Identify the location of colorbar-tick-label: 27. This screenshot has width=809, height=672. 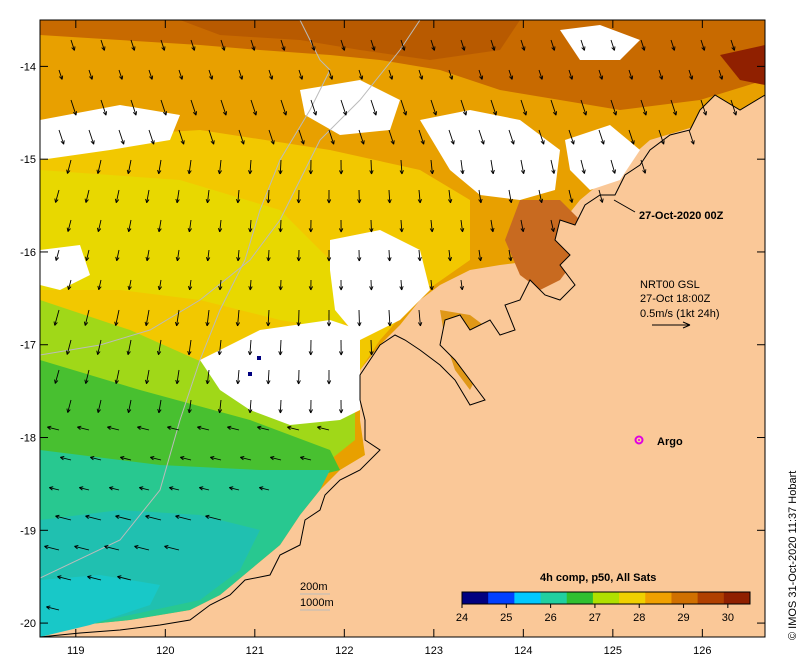
(595, 618).